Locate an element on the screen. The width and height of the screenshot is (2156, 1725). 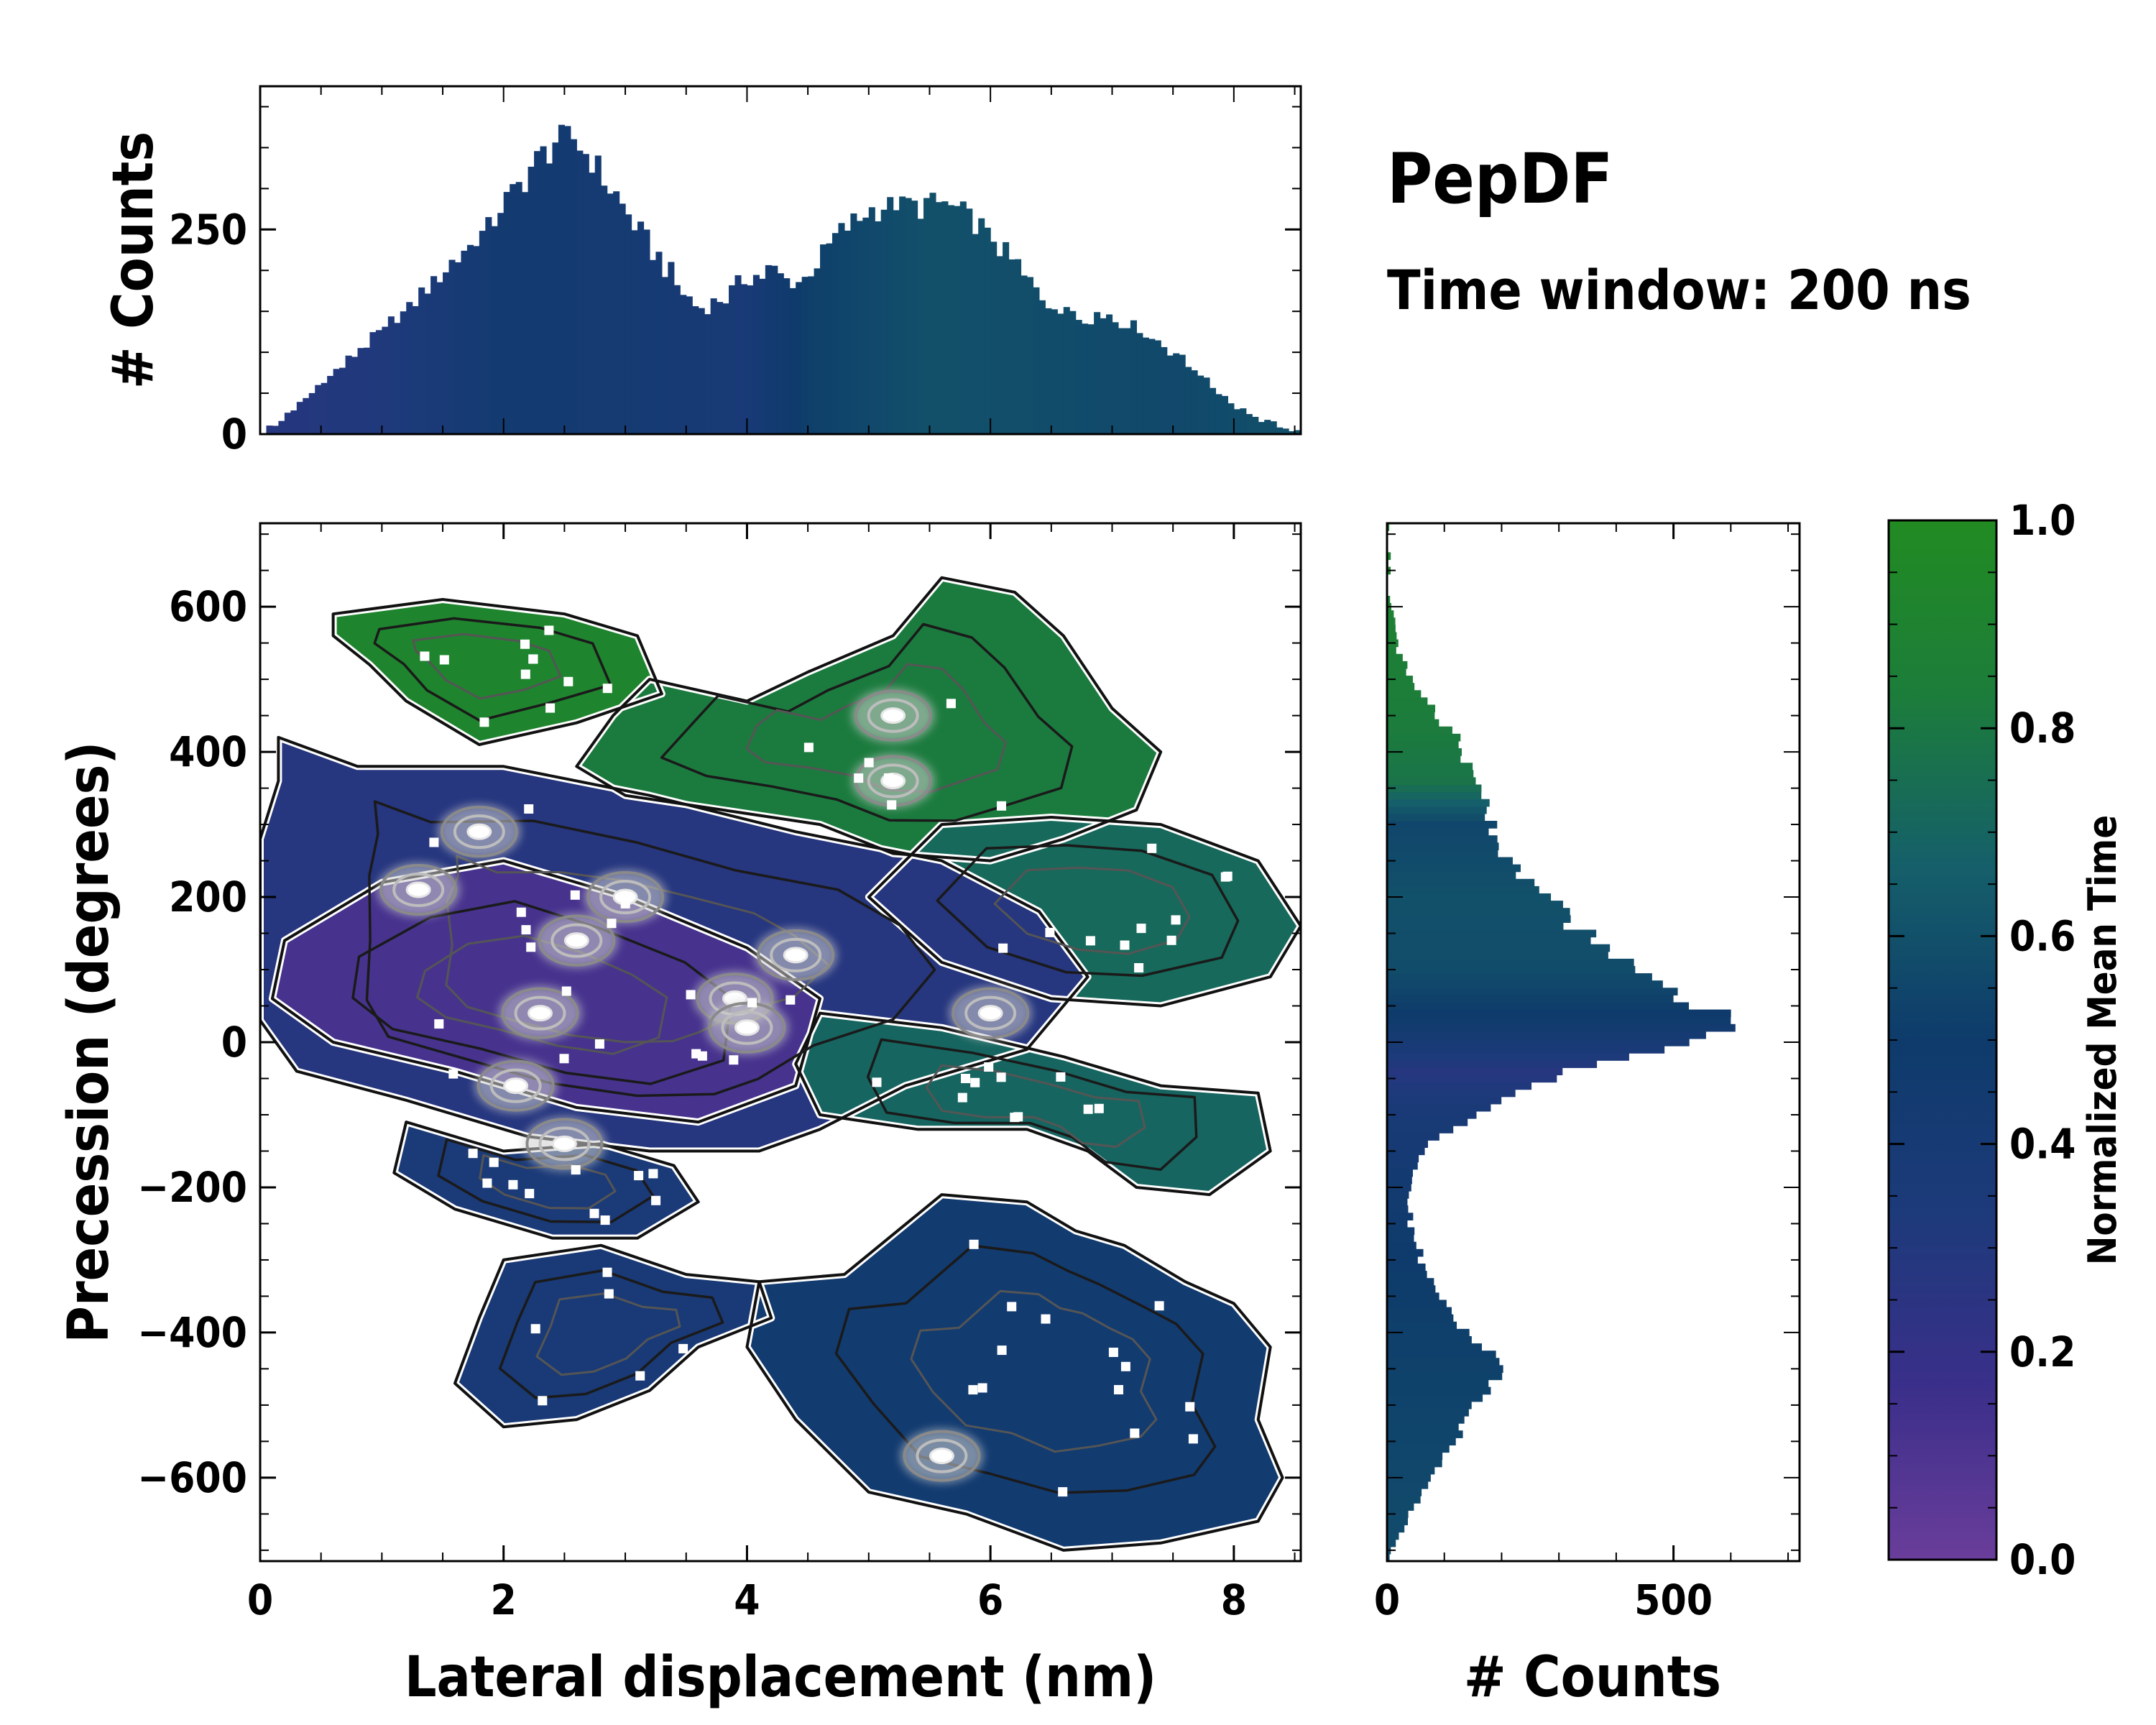
x-tick-label: 8 is located at coordinates (1234, 1600).